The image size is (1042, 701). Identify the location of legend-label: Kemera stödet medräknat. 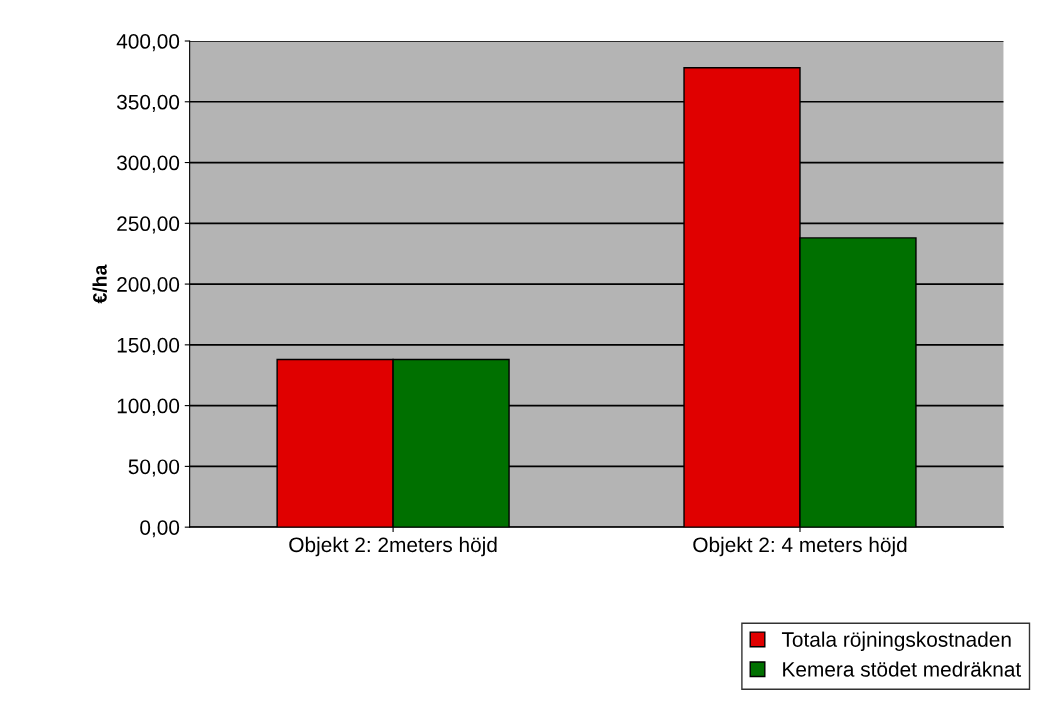
(902, 669).